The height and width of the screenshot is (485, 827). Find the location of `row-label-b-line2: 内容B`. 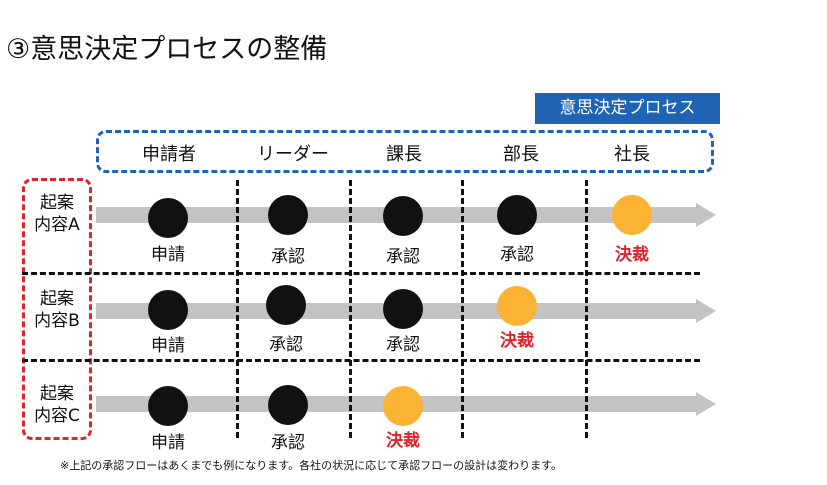

row-label-b-line2: 内容B is located at coordinates (57, 321).